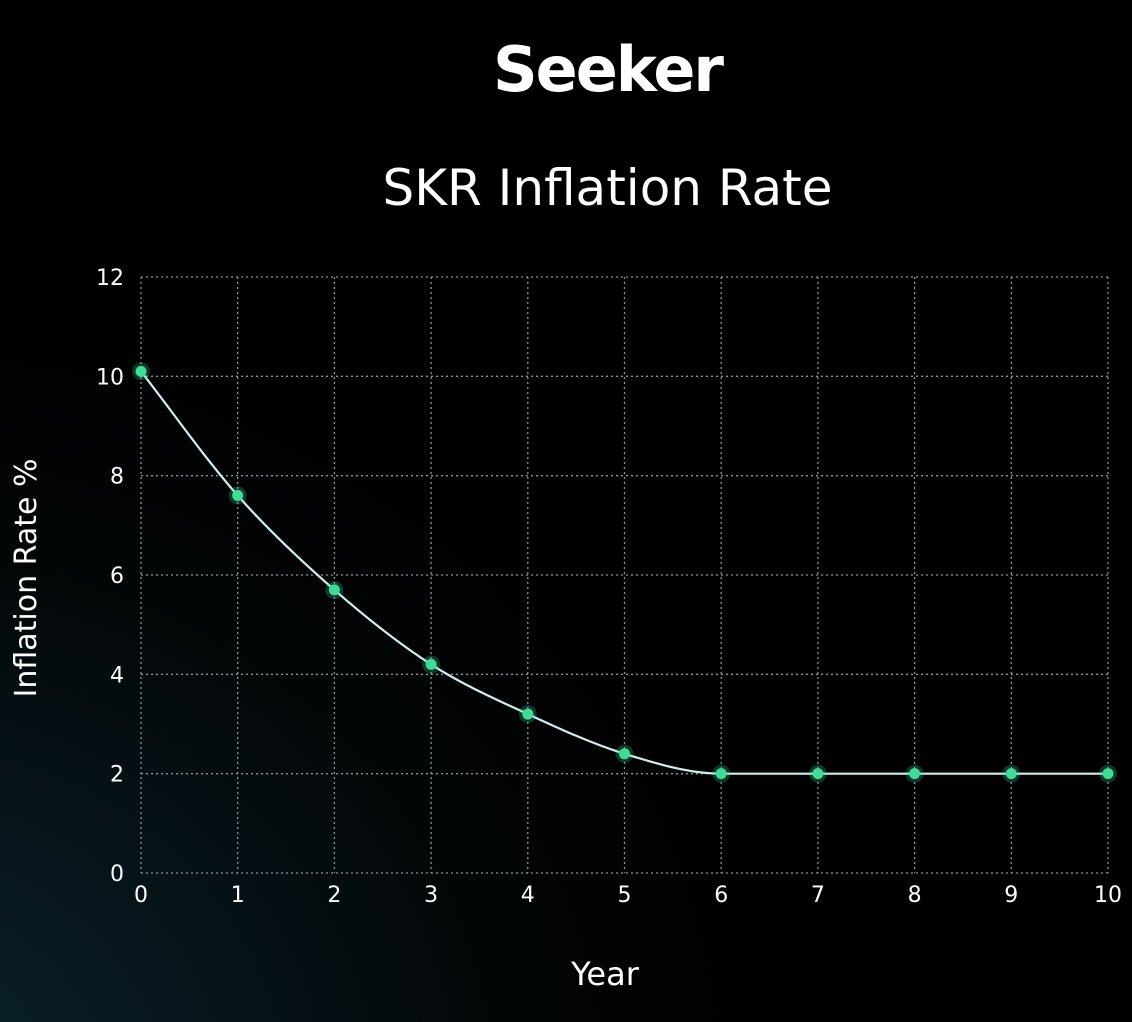 This screenshot has height=1022, width=1132. I want to click on x-tick-label: 4, so click(528, 895).